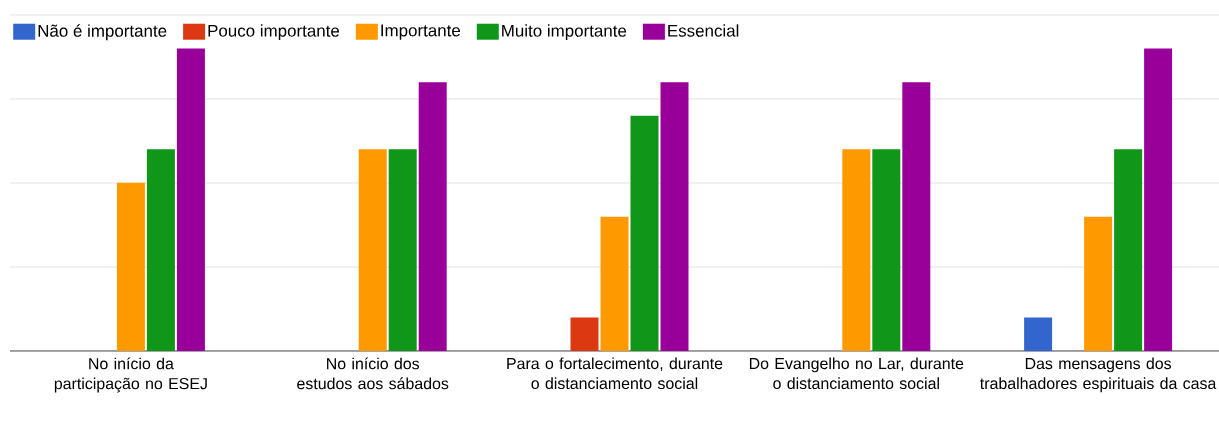  Describe the element at coordinates (274, 32) in the screenshot. I see `legend-label: Pouco importante` at that location.